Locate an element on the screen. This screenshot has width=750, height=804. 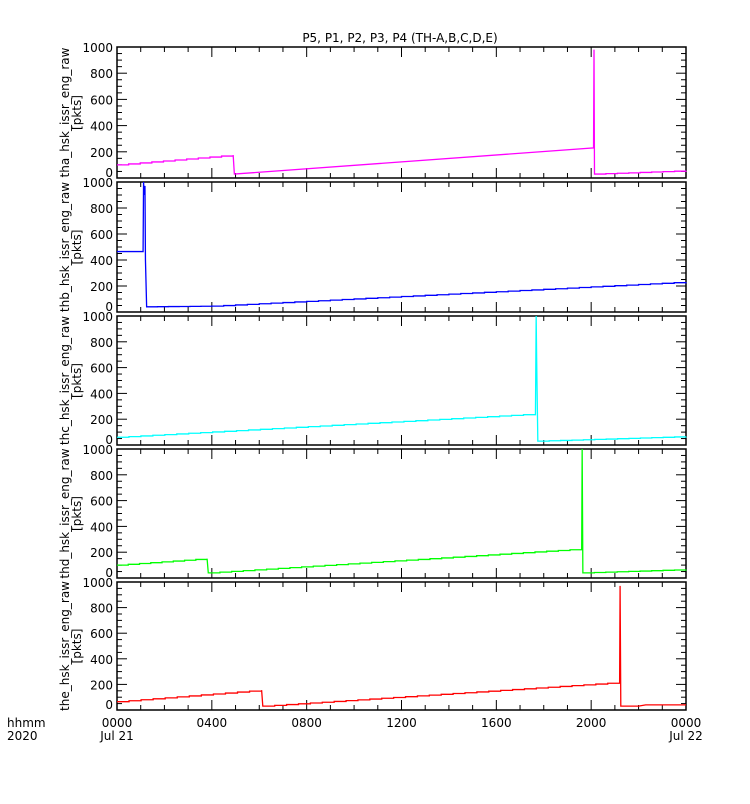
y-axis-label: thb_hsk_issr_eng_raw is located at coordinates (65, 247).